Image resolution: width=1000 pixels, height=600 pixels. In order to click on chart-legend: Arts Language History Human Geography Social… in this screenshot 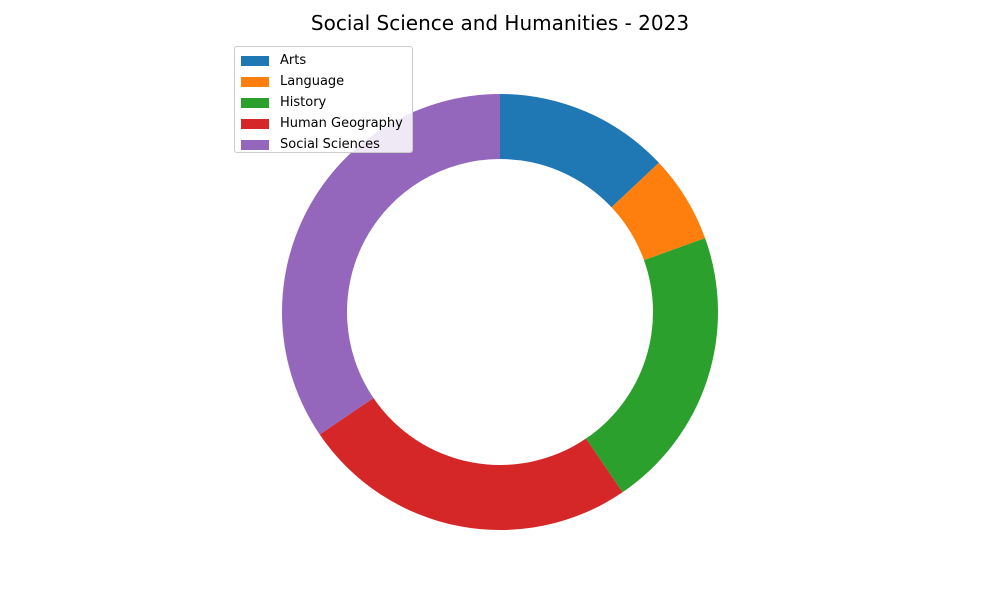, I will do `click(323, 99)`.